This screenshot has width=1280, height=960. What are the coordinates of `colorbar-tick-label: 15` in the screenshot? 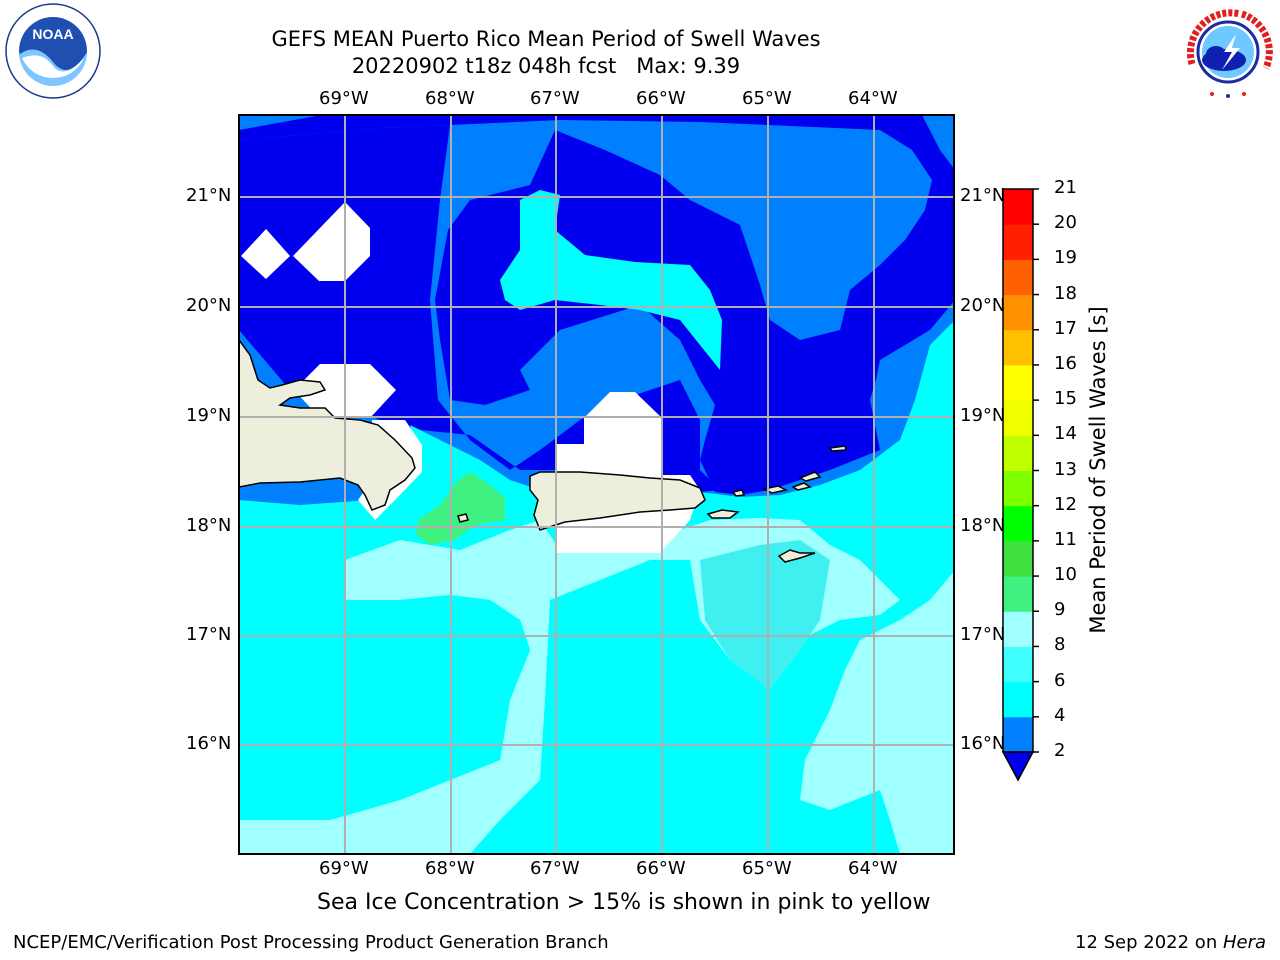 It's located at (1065, 399).